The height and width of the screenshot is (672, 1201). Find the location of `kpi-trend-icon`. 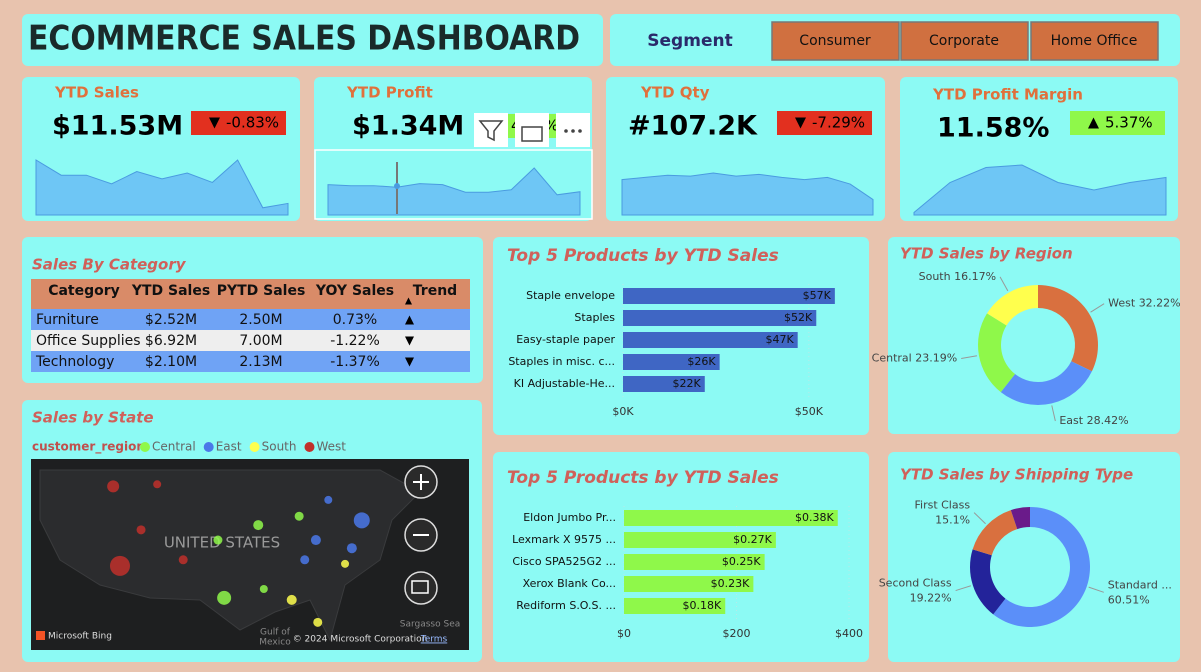

kpi-trend-icon is located at coordinates (1093, 123).